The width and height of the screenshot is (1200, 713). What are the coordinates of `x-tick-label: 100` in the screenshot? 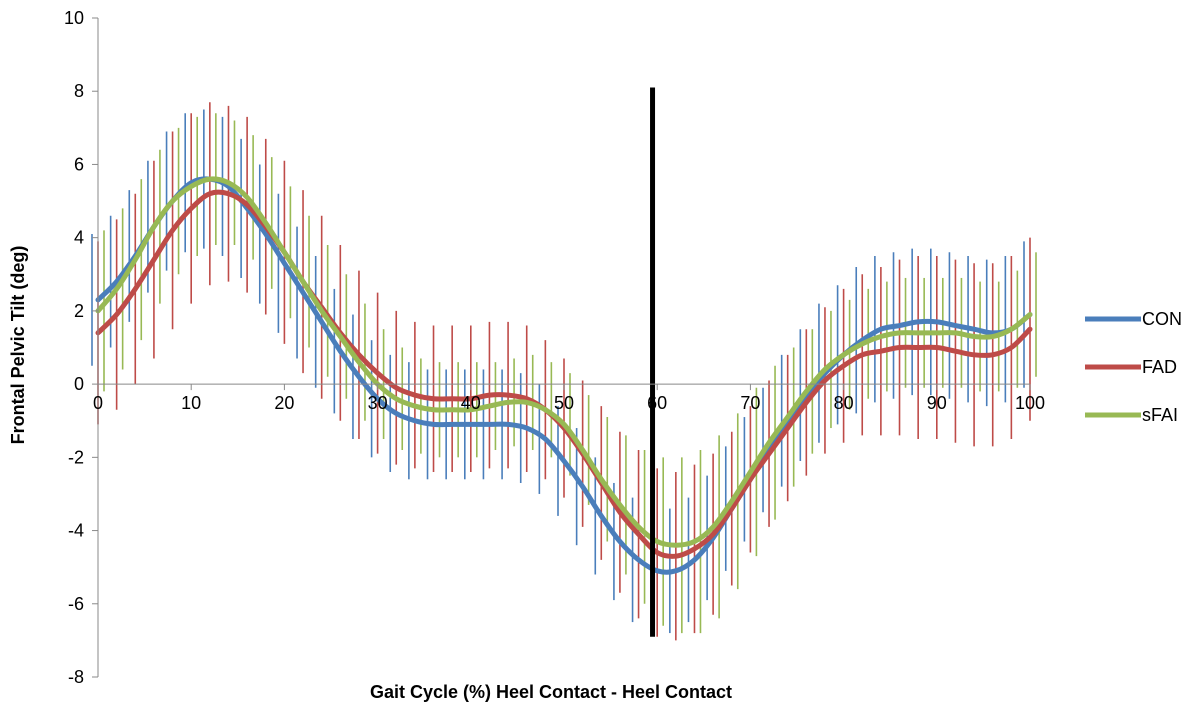 It's located at (1030, 403).